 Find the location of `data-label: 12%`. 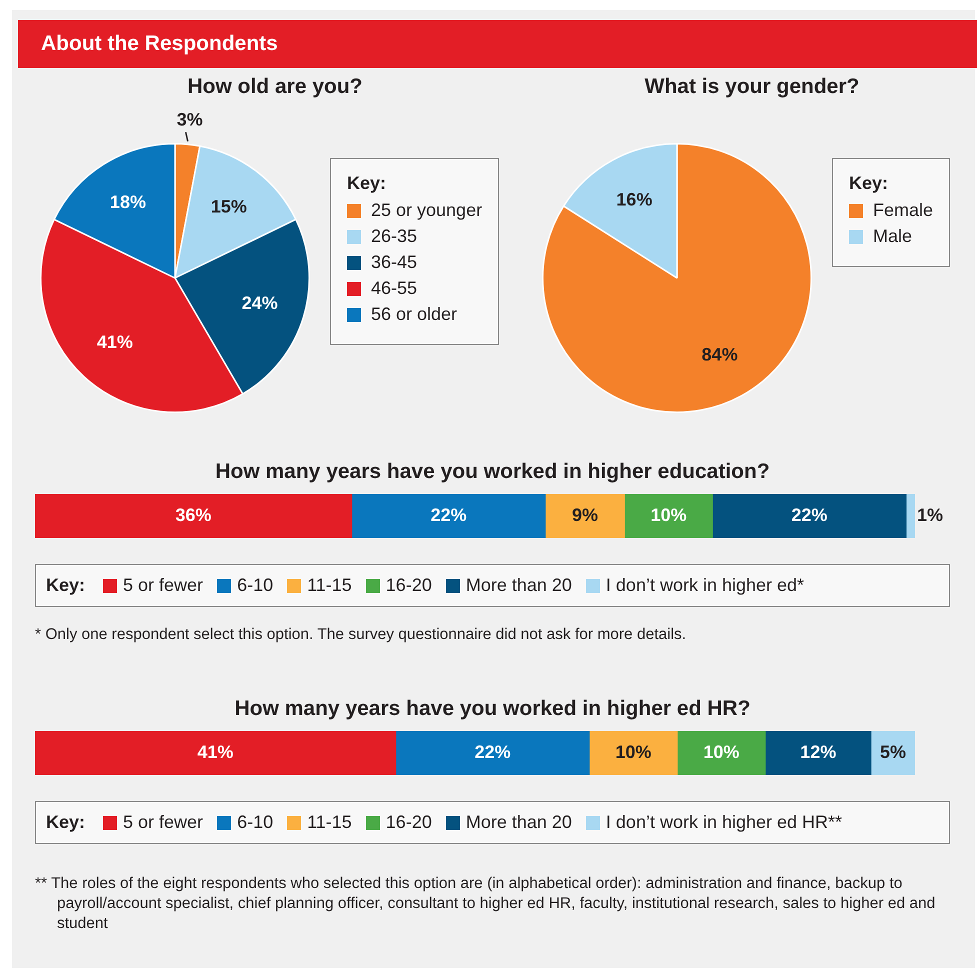

data-label: 12% is located at coordinates (818, 752).